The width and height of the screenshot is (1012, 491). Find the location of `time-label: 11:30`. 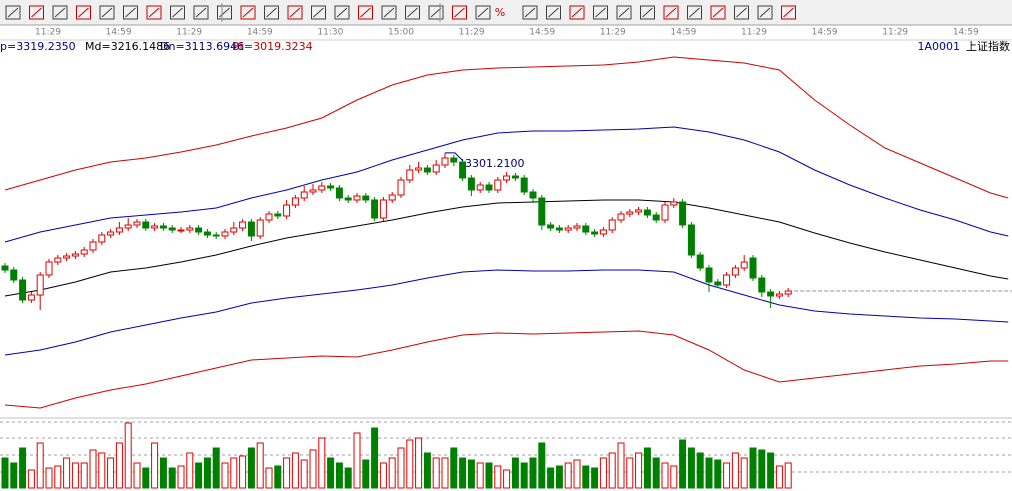

time-label: 11:30 is located at coordinates (330, 33).